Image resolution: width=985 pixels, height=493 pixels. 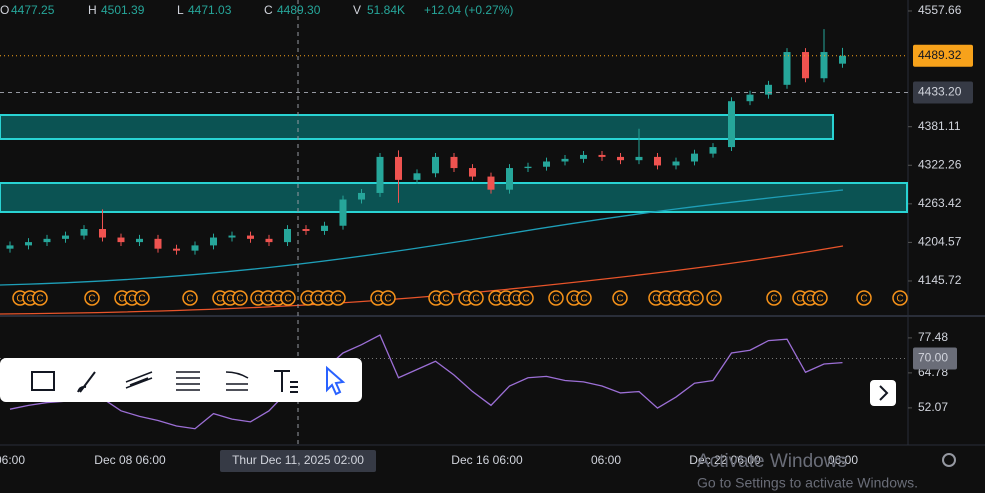 What do you see at coordinates (939, 126) in the screenshot?
I see `price-tick-label: 4381.11` at bounding box center [939, 126].